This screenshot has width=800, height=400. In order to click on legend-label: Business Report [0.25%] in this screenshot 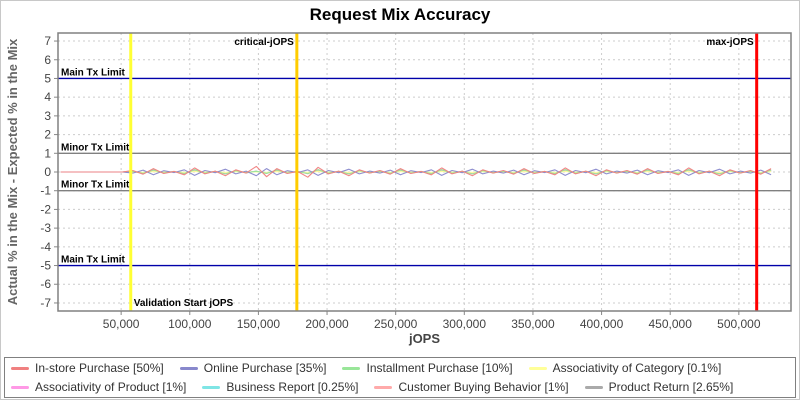, I will do `click(292, 387)`.